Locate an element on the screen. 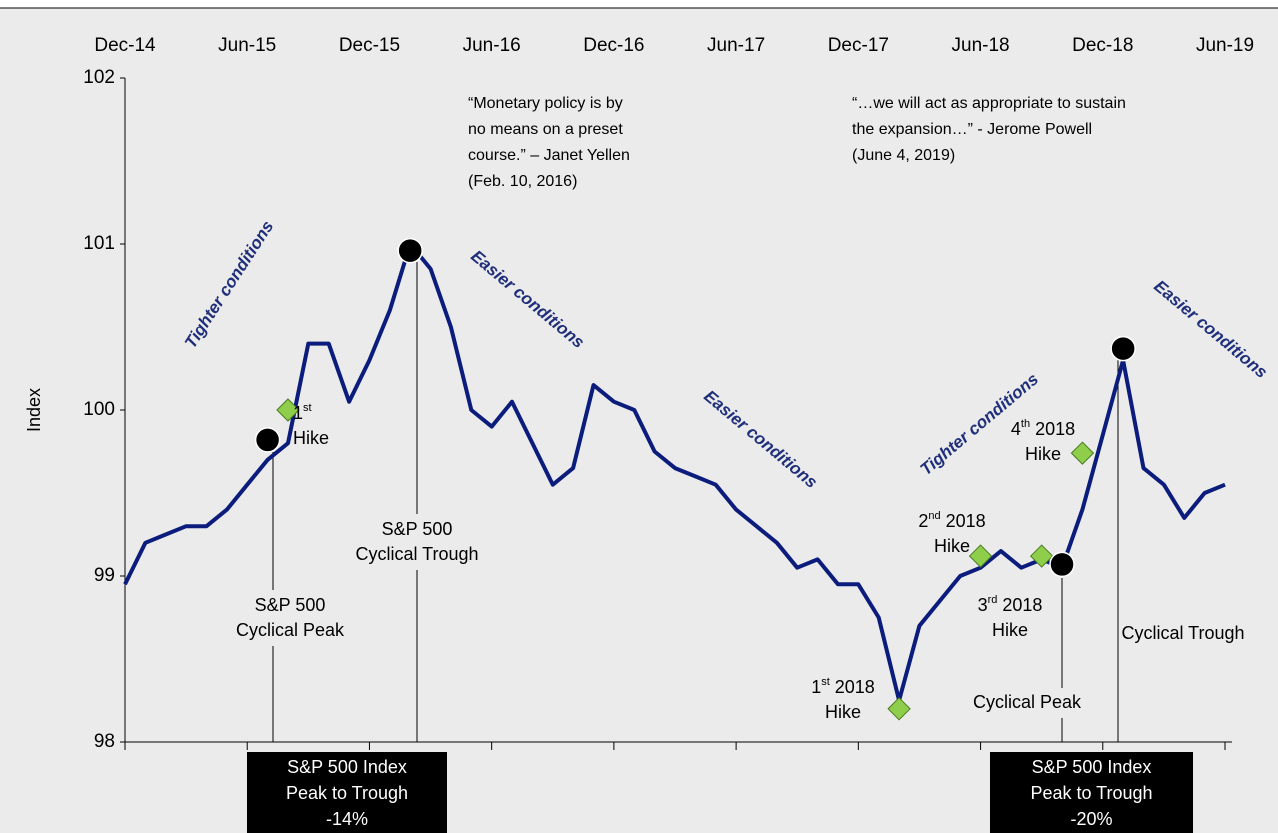 The width and height of the screenshot is (1278, 833). annotation: 4th 2018 is located at coordinates (1043, 428).